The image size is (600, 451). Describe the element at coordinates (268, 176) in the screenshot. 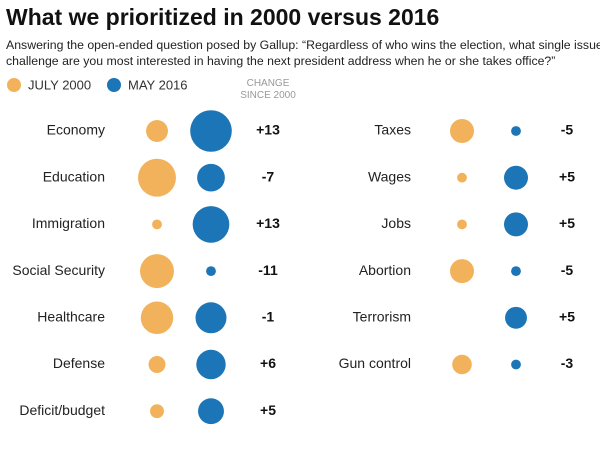

I see `change-label: -7` at that location.